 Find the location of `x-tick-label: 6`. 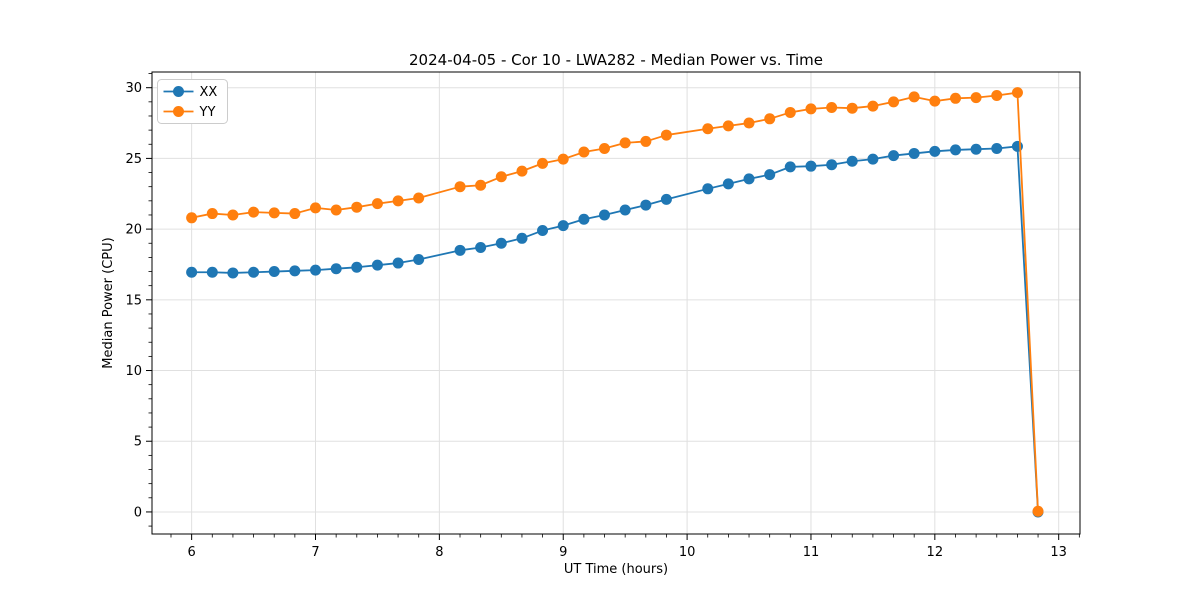

x-tick-label: 6 is located at coordinates (191, 552).